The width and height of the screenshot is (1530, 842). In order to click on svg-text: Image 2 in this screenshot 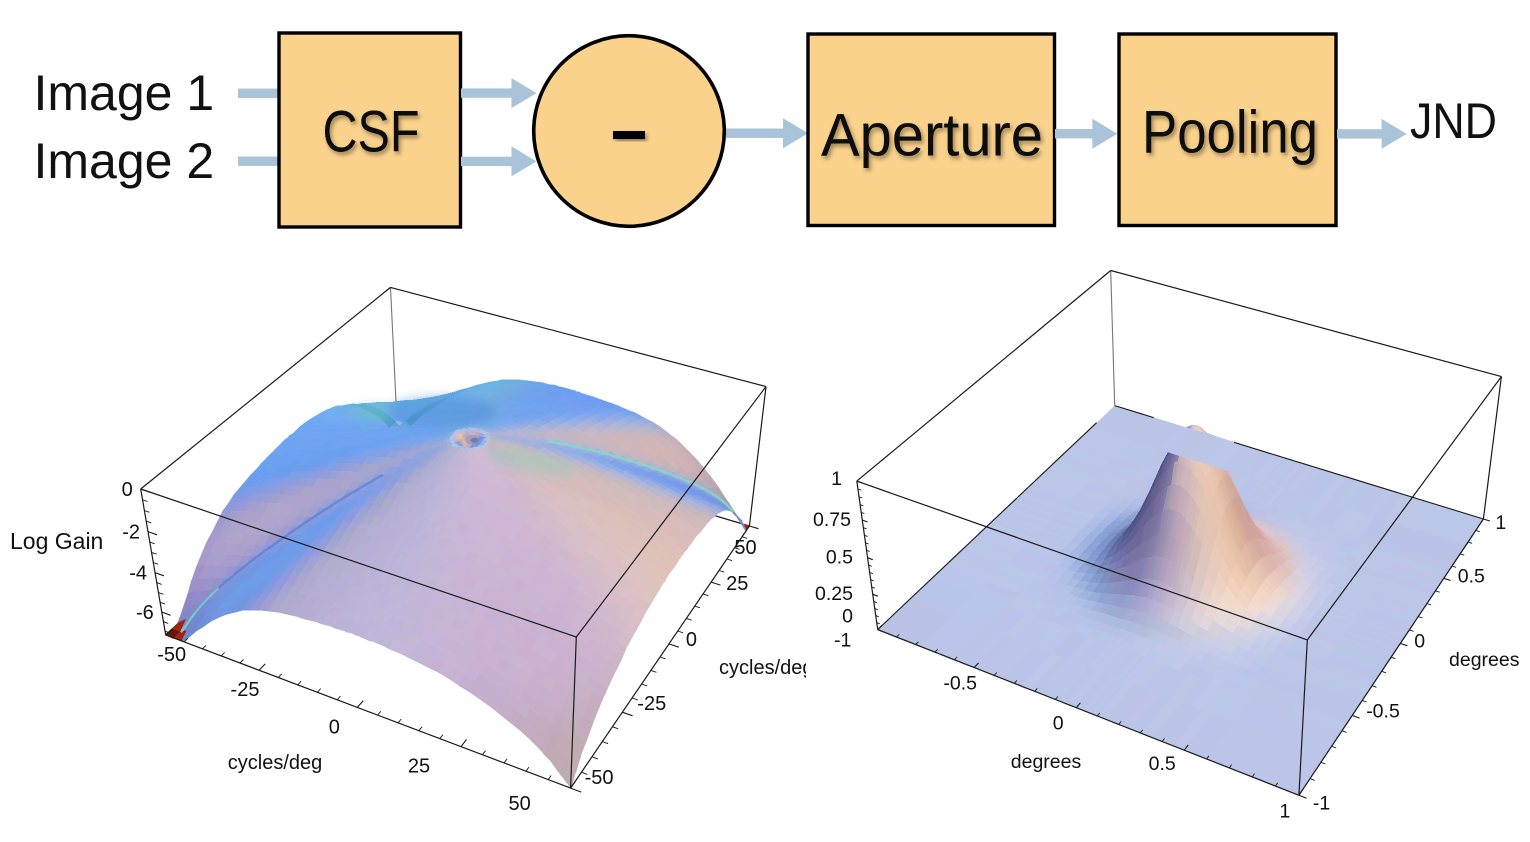, I will do `click(124, 161)`.